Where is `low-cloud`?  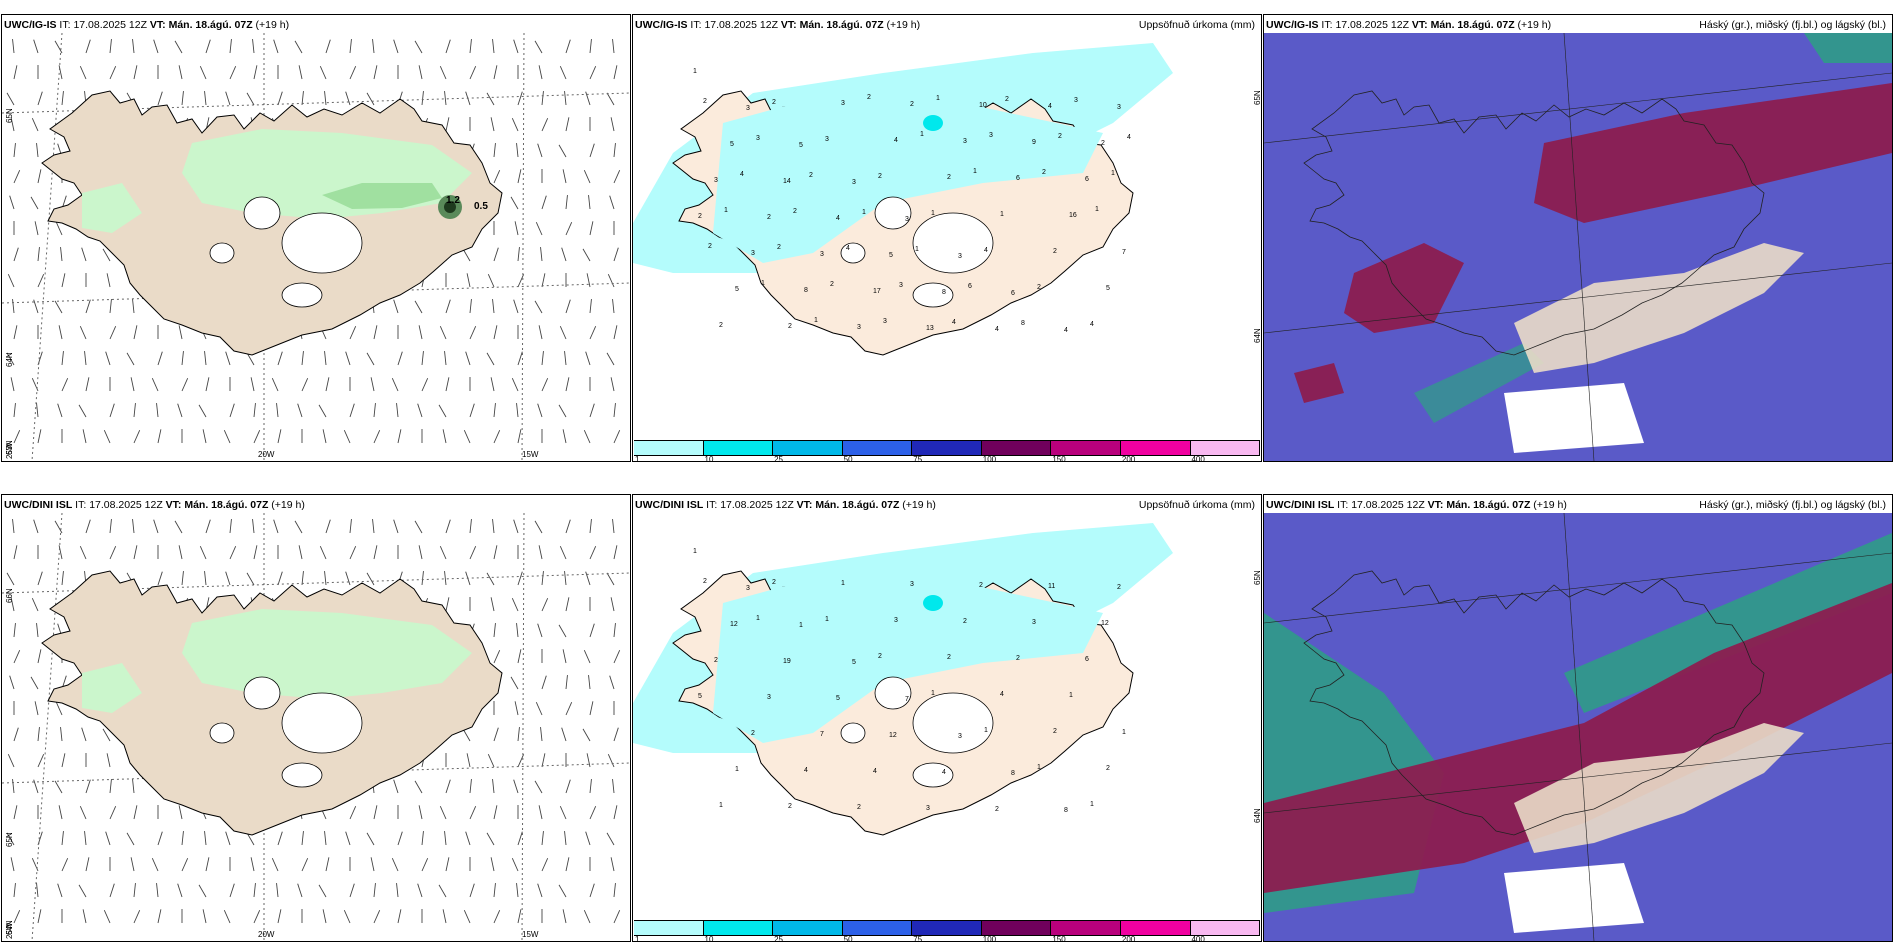
low-cloud is located at coordinates (1319, 383).